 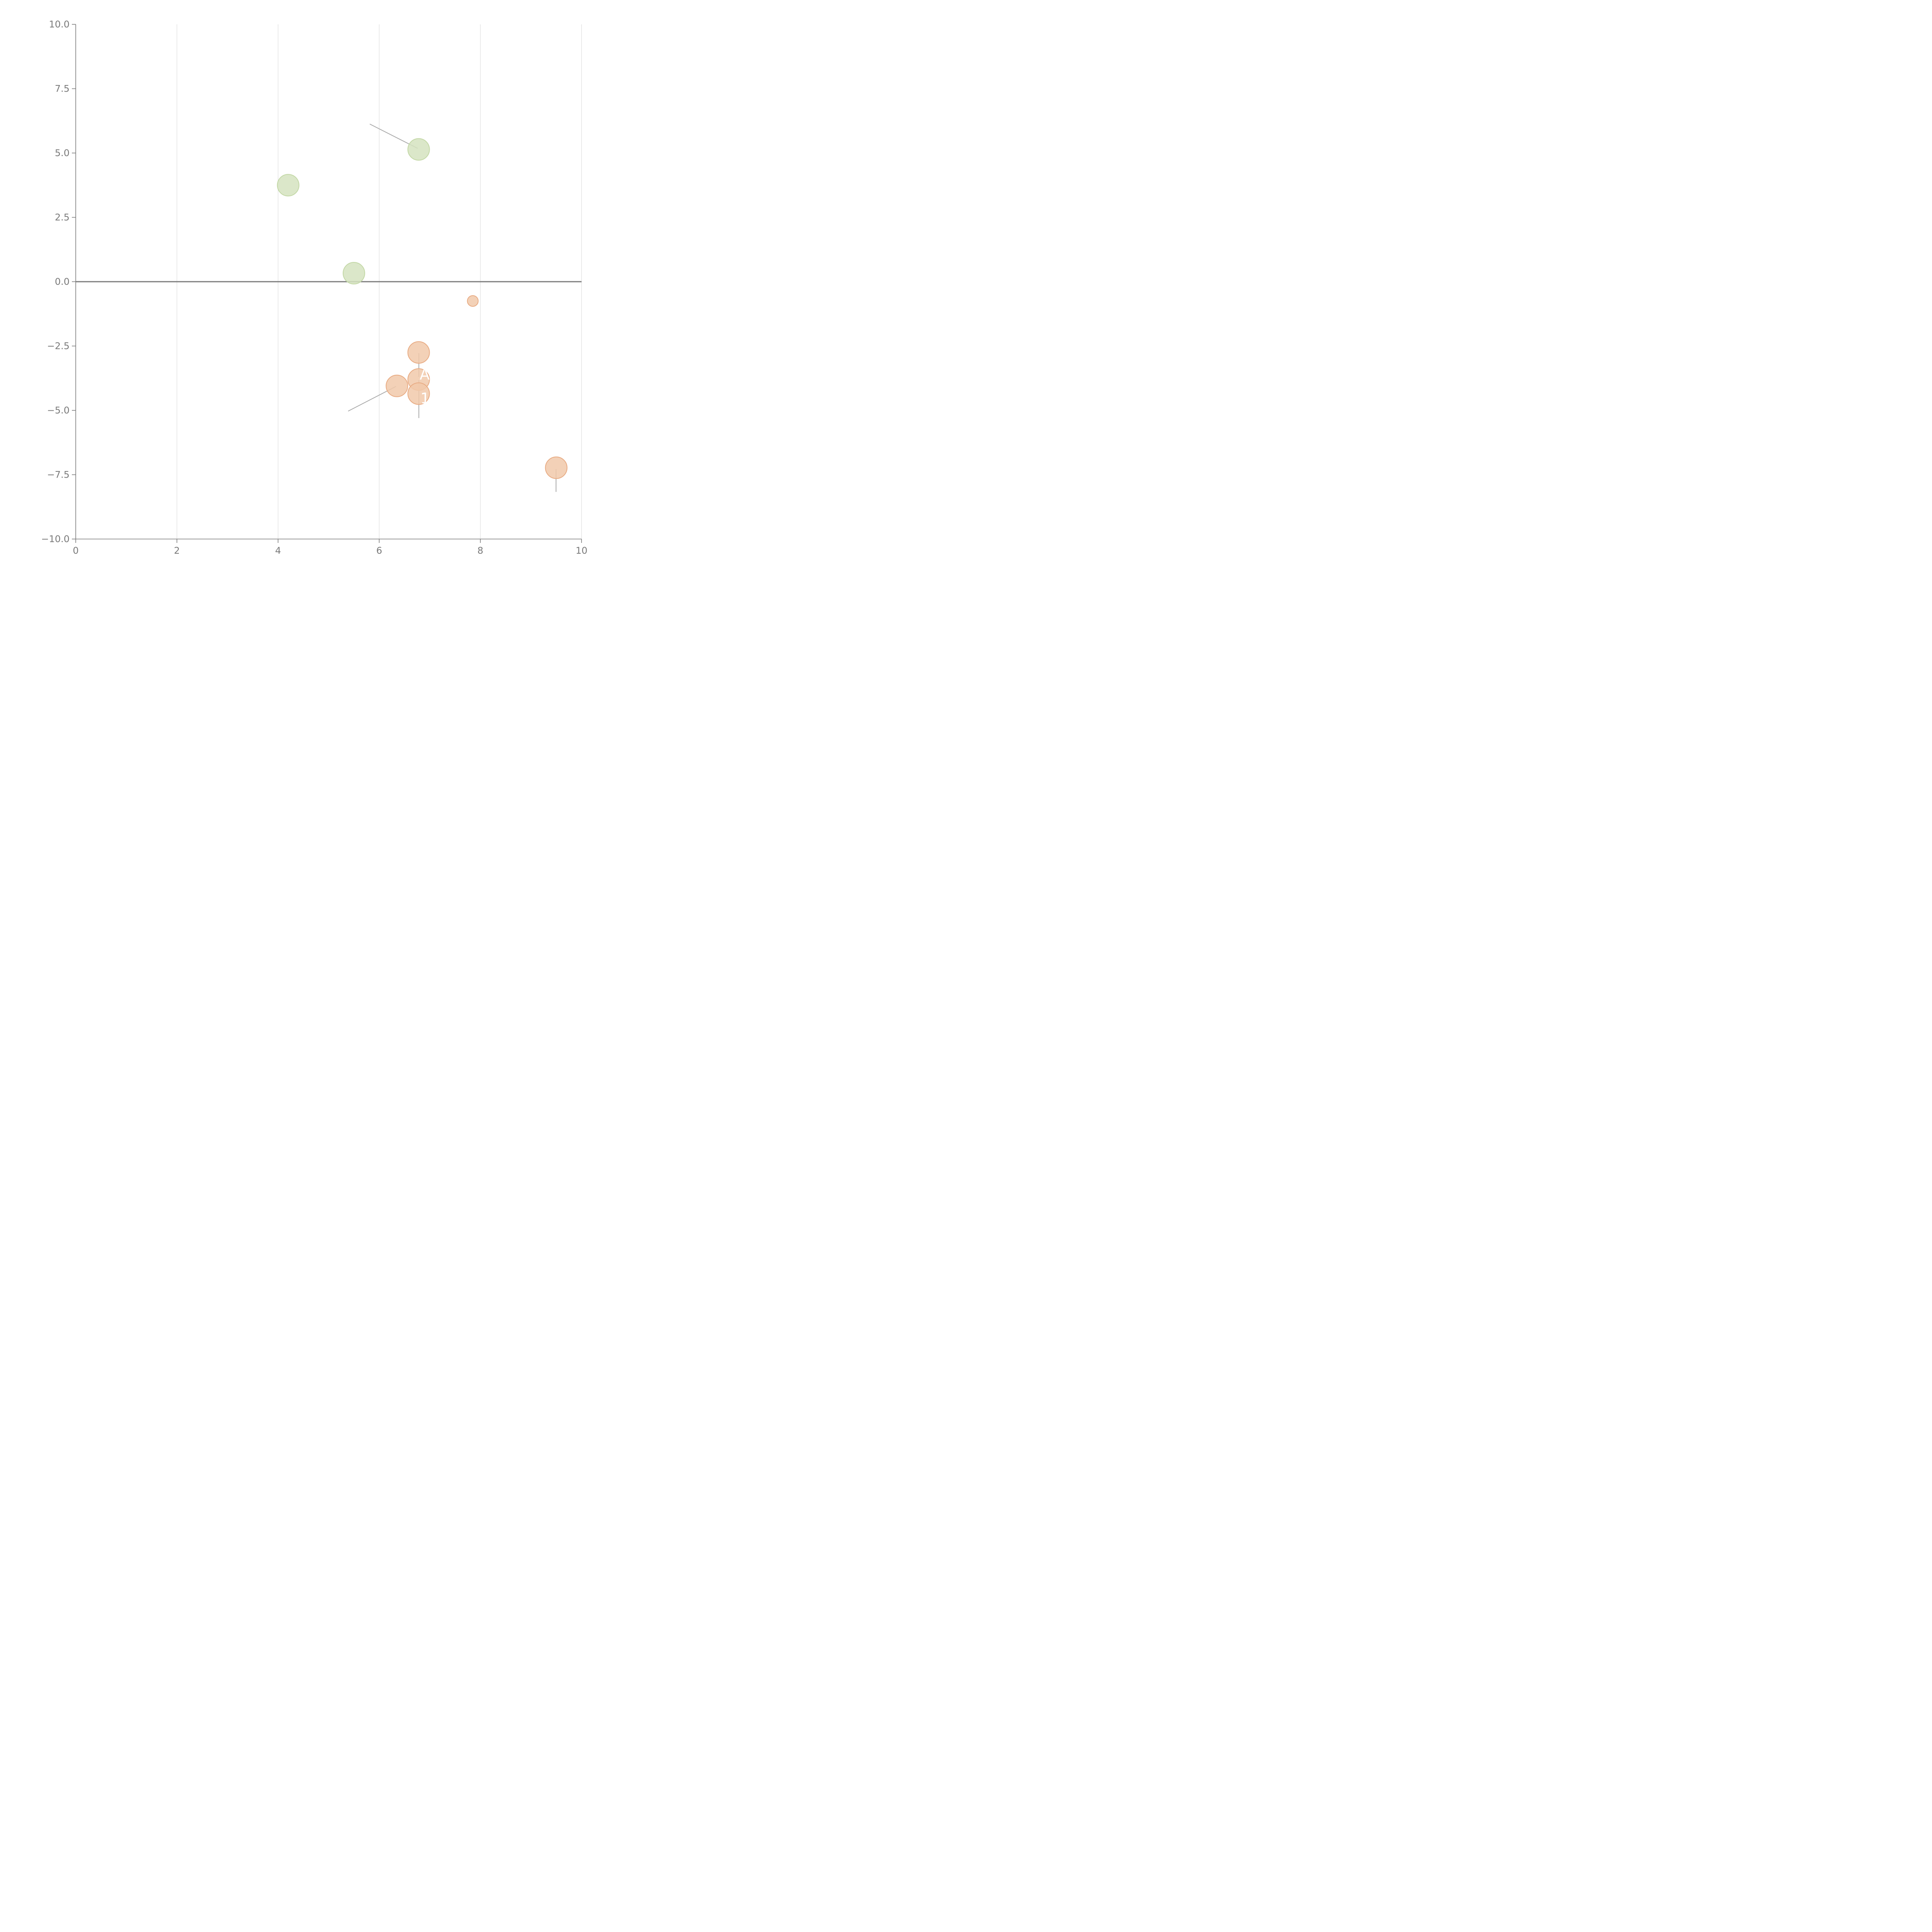 What do you see at coordinates (62, 153) in the screenshot?
I see `y-tick-label: 5.0` at bounding box center [62, 153].